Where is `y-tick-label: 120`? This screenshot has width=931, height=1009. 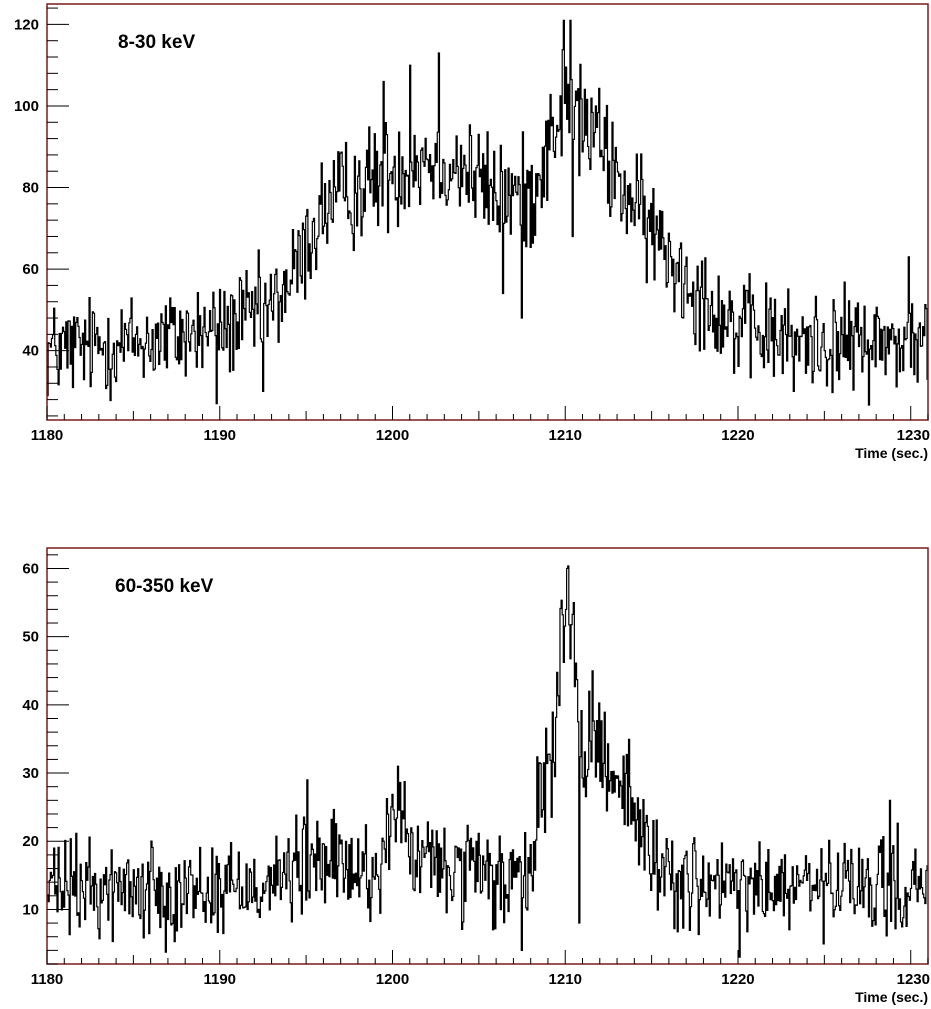
y-tick-label: 120 is located at coordinates (26, 24).